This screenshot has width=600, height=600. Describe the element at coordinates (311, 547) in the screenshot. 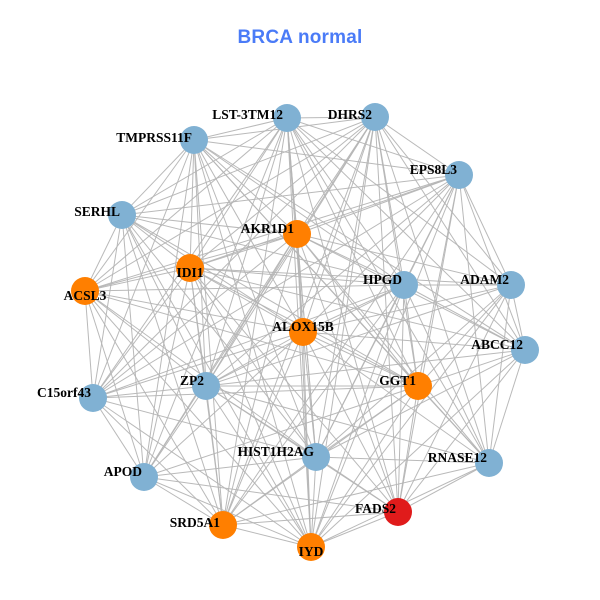

I see `graph-node-iyd` at that location.